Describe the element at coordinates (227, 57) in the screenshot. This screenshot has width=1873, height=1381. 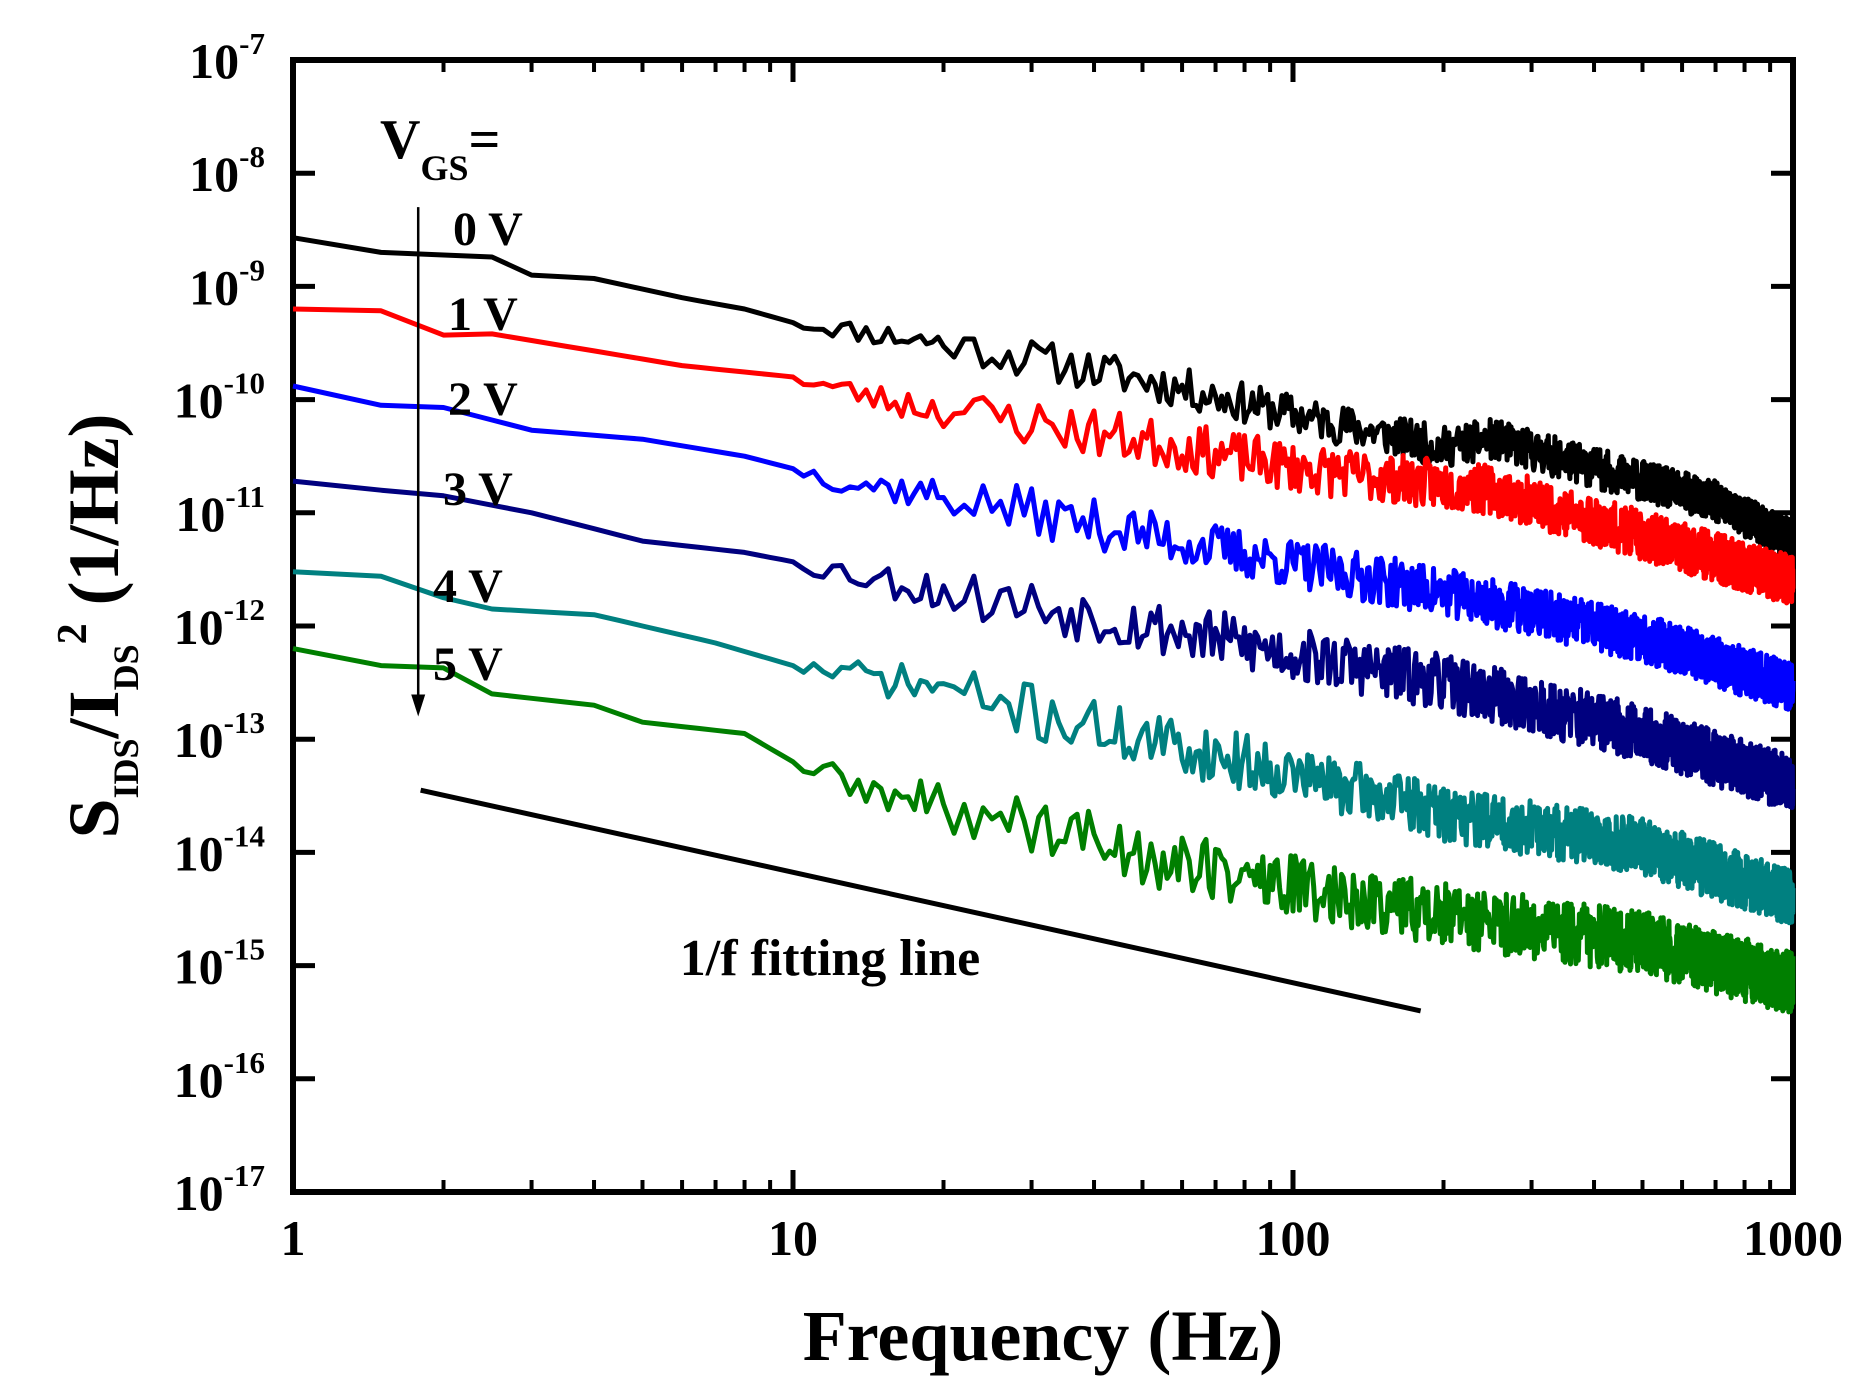
I see `y-tick-label: 10⁻⁷` at that location.